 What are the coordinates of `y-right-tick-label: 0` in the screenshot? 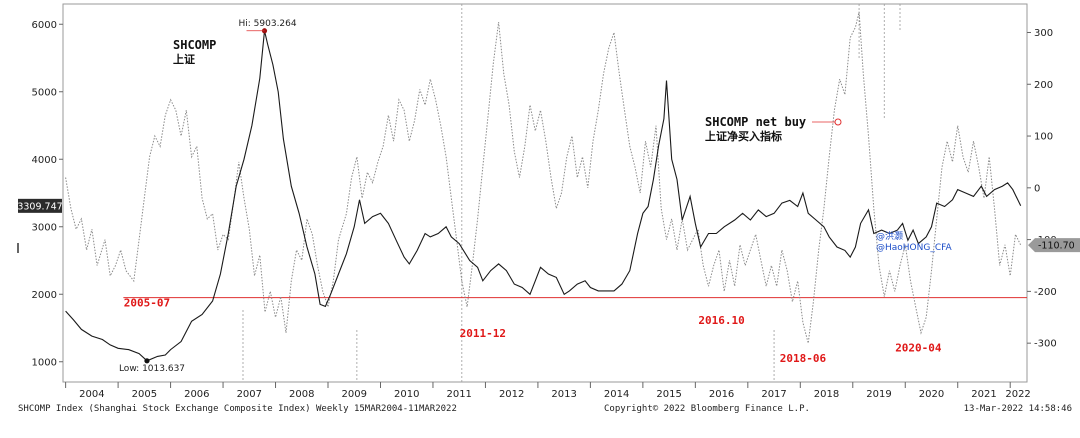 It's located at (1037, 188).